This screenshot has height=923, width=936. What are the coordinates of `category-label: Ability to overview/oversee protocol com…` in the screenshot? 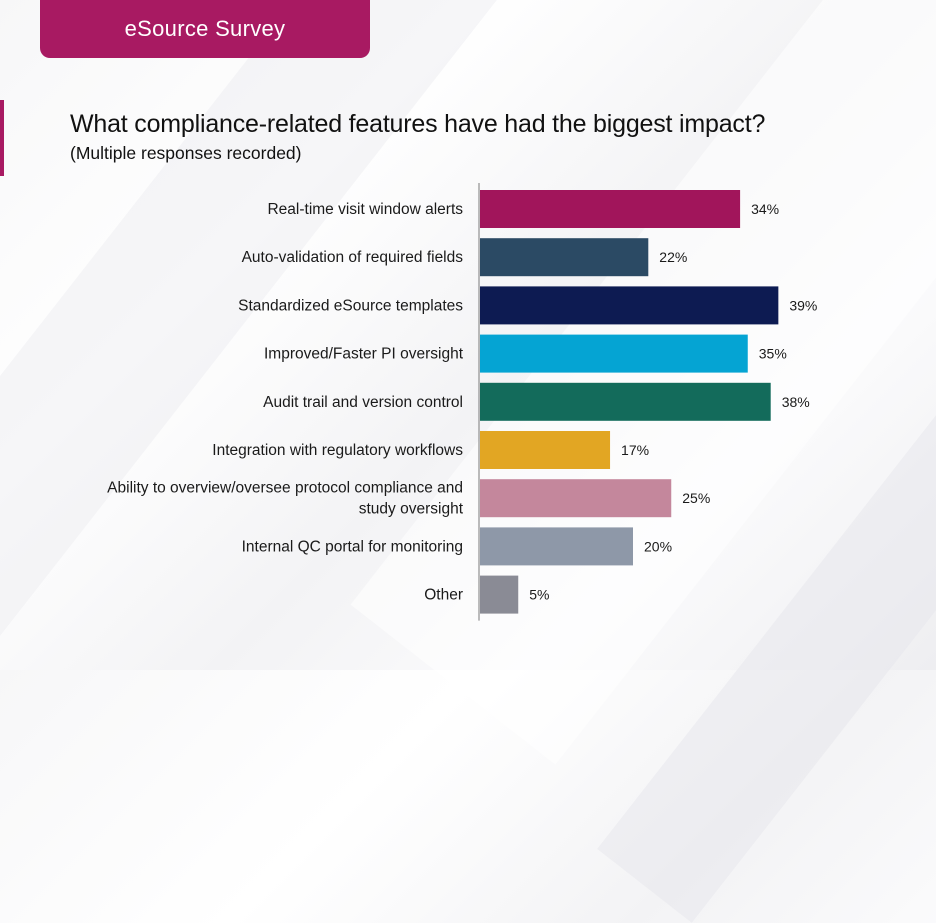 It's located at (285, 488).